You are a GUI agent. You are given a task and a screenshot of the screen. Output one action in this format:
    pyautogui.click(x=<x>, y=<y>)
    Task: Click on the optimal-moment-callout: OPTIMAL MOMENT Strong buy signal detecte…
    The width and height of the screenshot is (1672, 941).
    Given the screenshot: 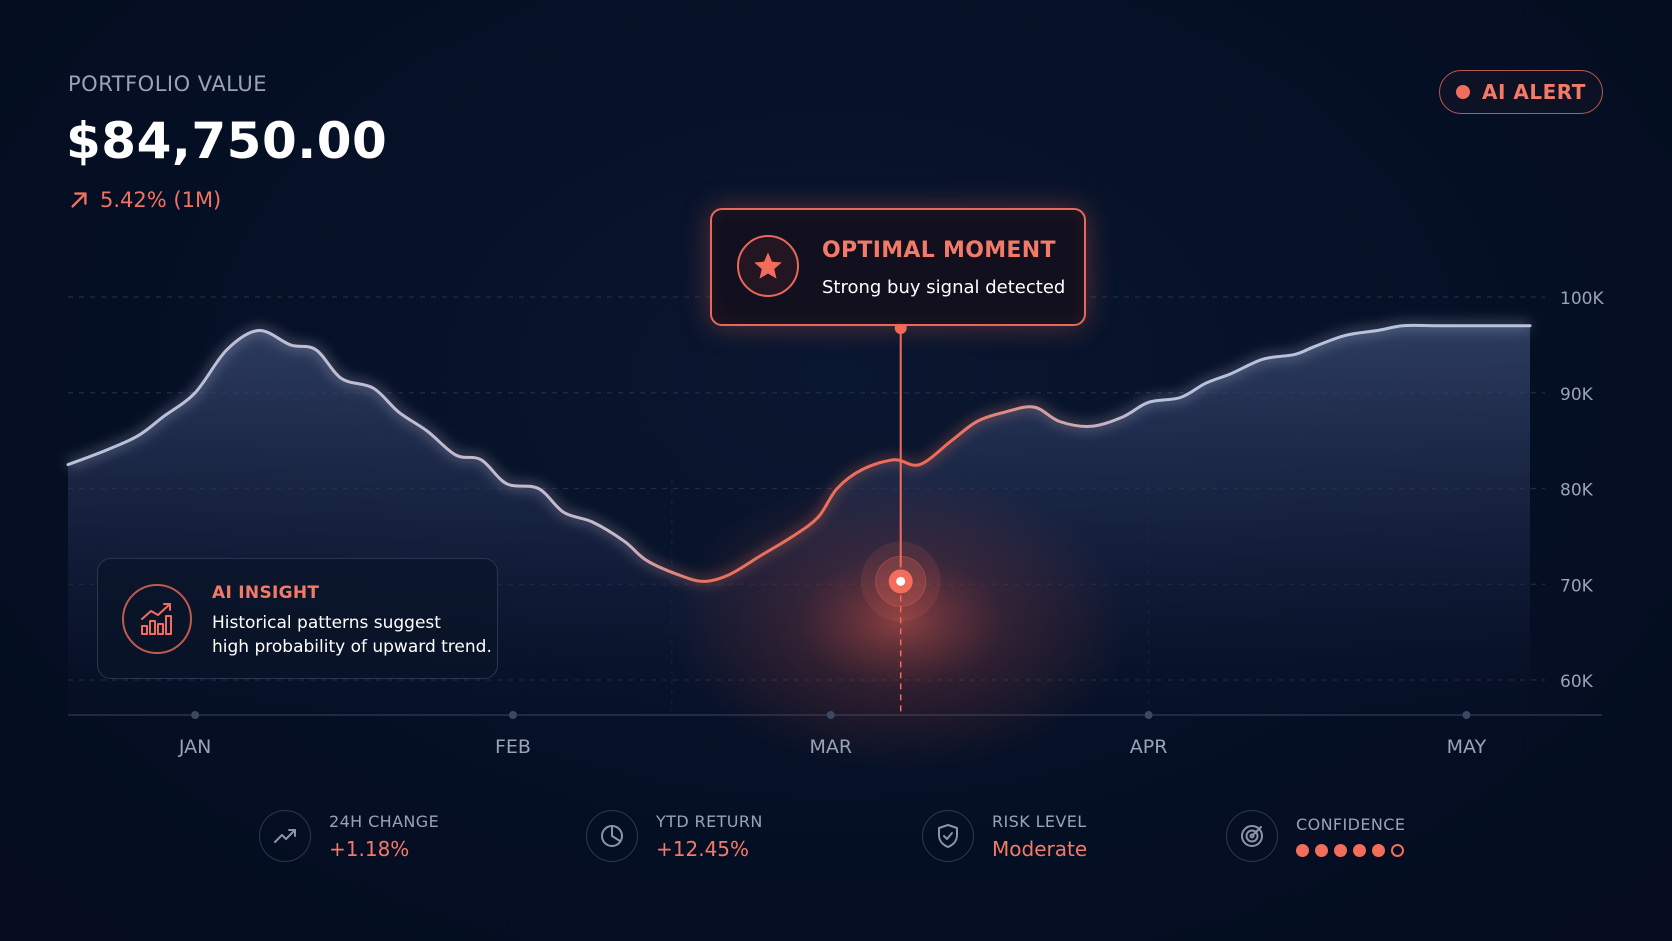 What is the action you would take?
    pyautogui.click(x=898, y=267)
    